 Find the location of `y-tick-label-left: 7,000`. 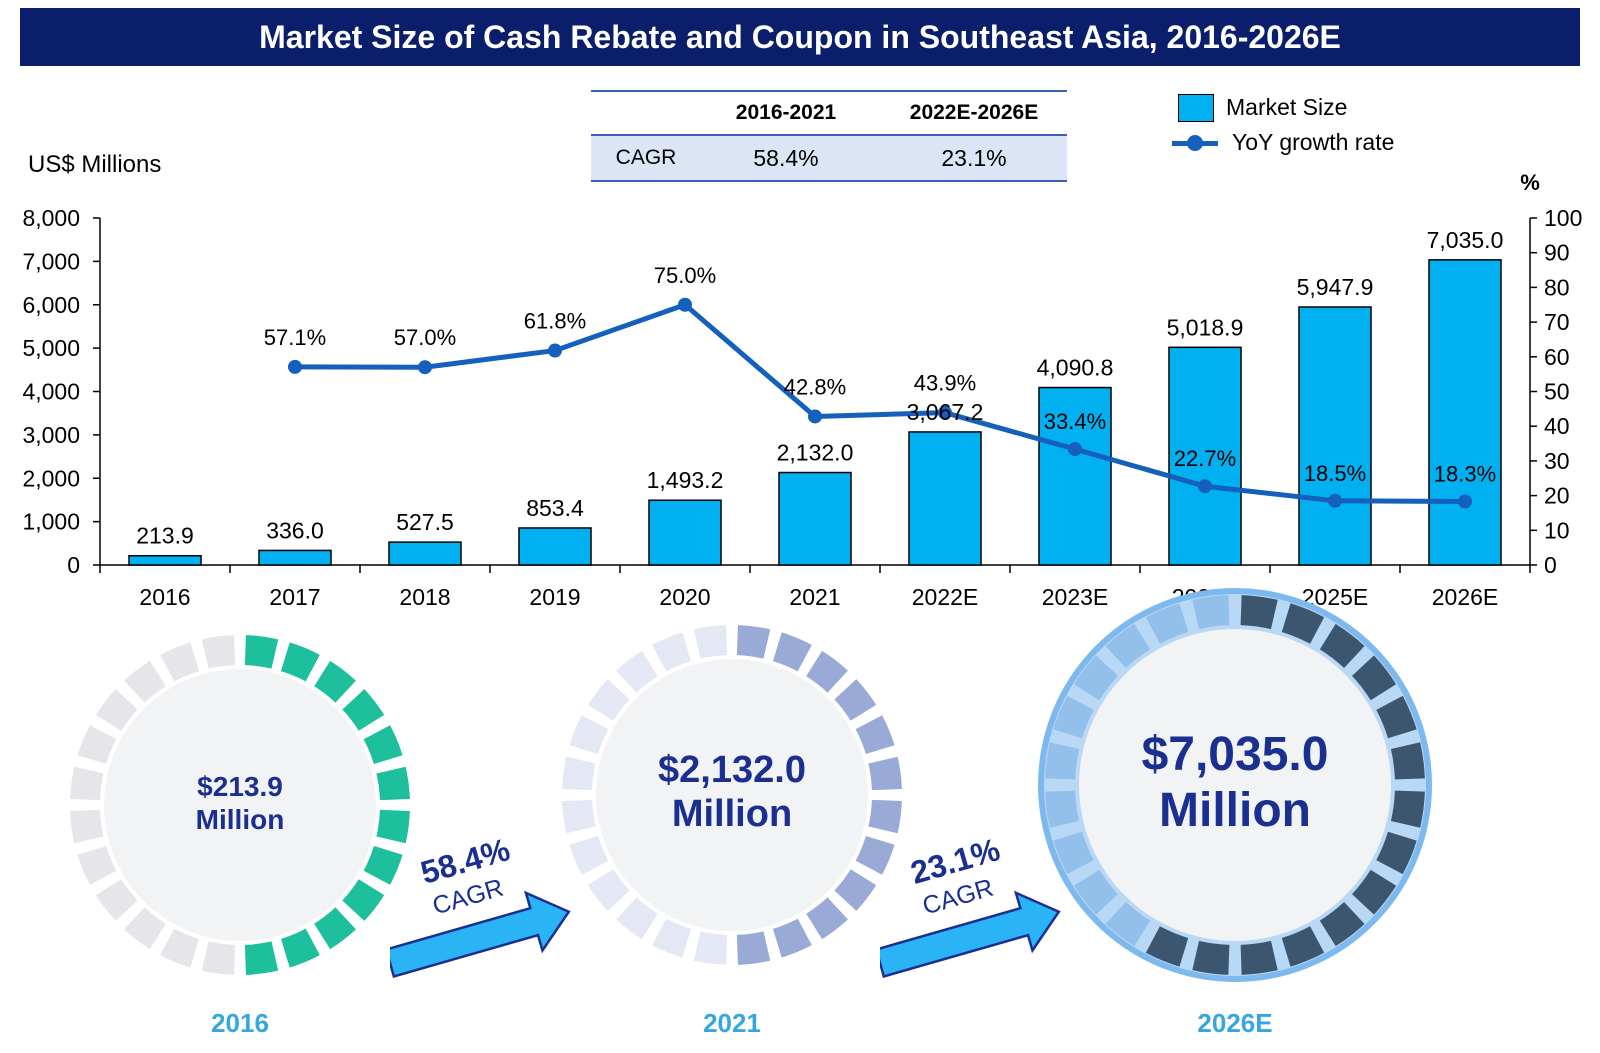

y-tick-label-left: 7,000 is located at coordinates (51, 261).